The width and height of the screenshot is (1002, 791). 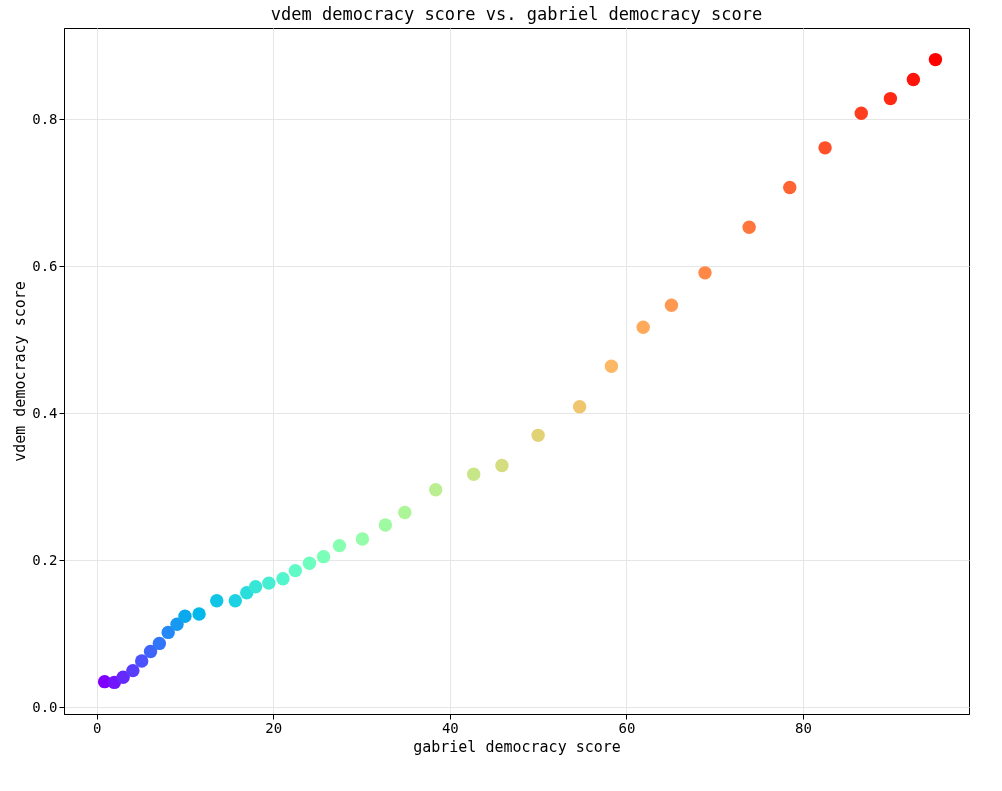 What do you see at coordinates (45, 265) in the screenshot?
I see `y-tick-label: 0.6` at bounding box center [45, 265].